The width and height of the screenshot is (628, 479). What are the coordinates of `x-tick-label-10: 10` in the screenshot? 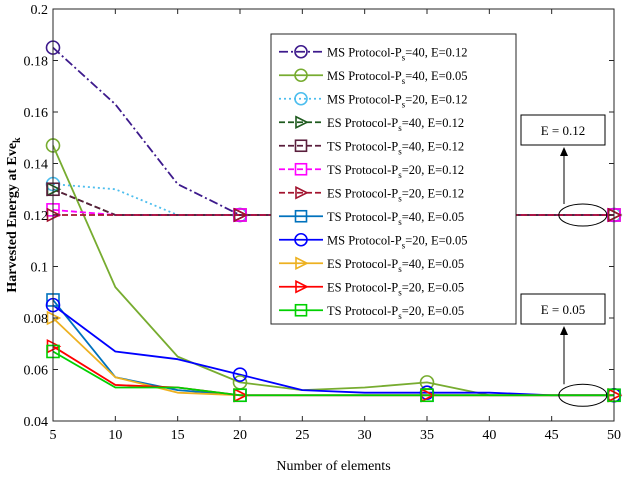 It's located at (115, 435).